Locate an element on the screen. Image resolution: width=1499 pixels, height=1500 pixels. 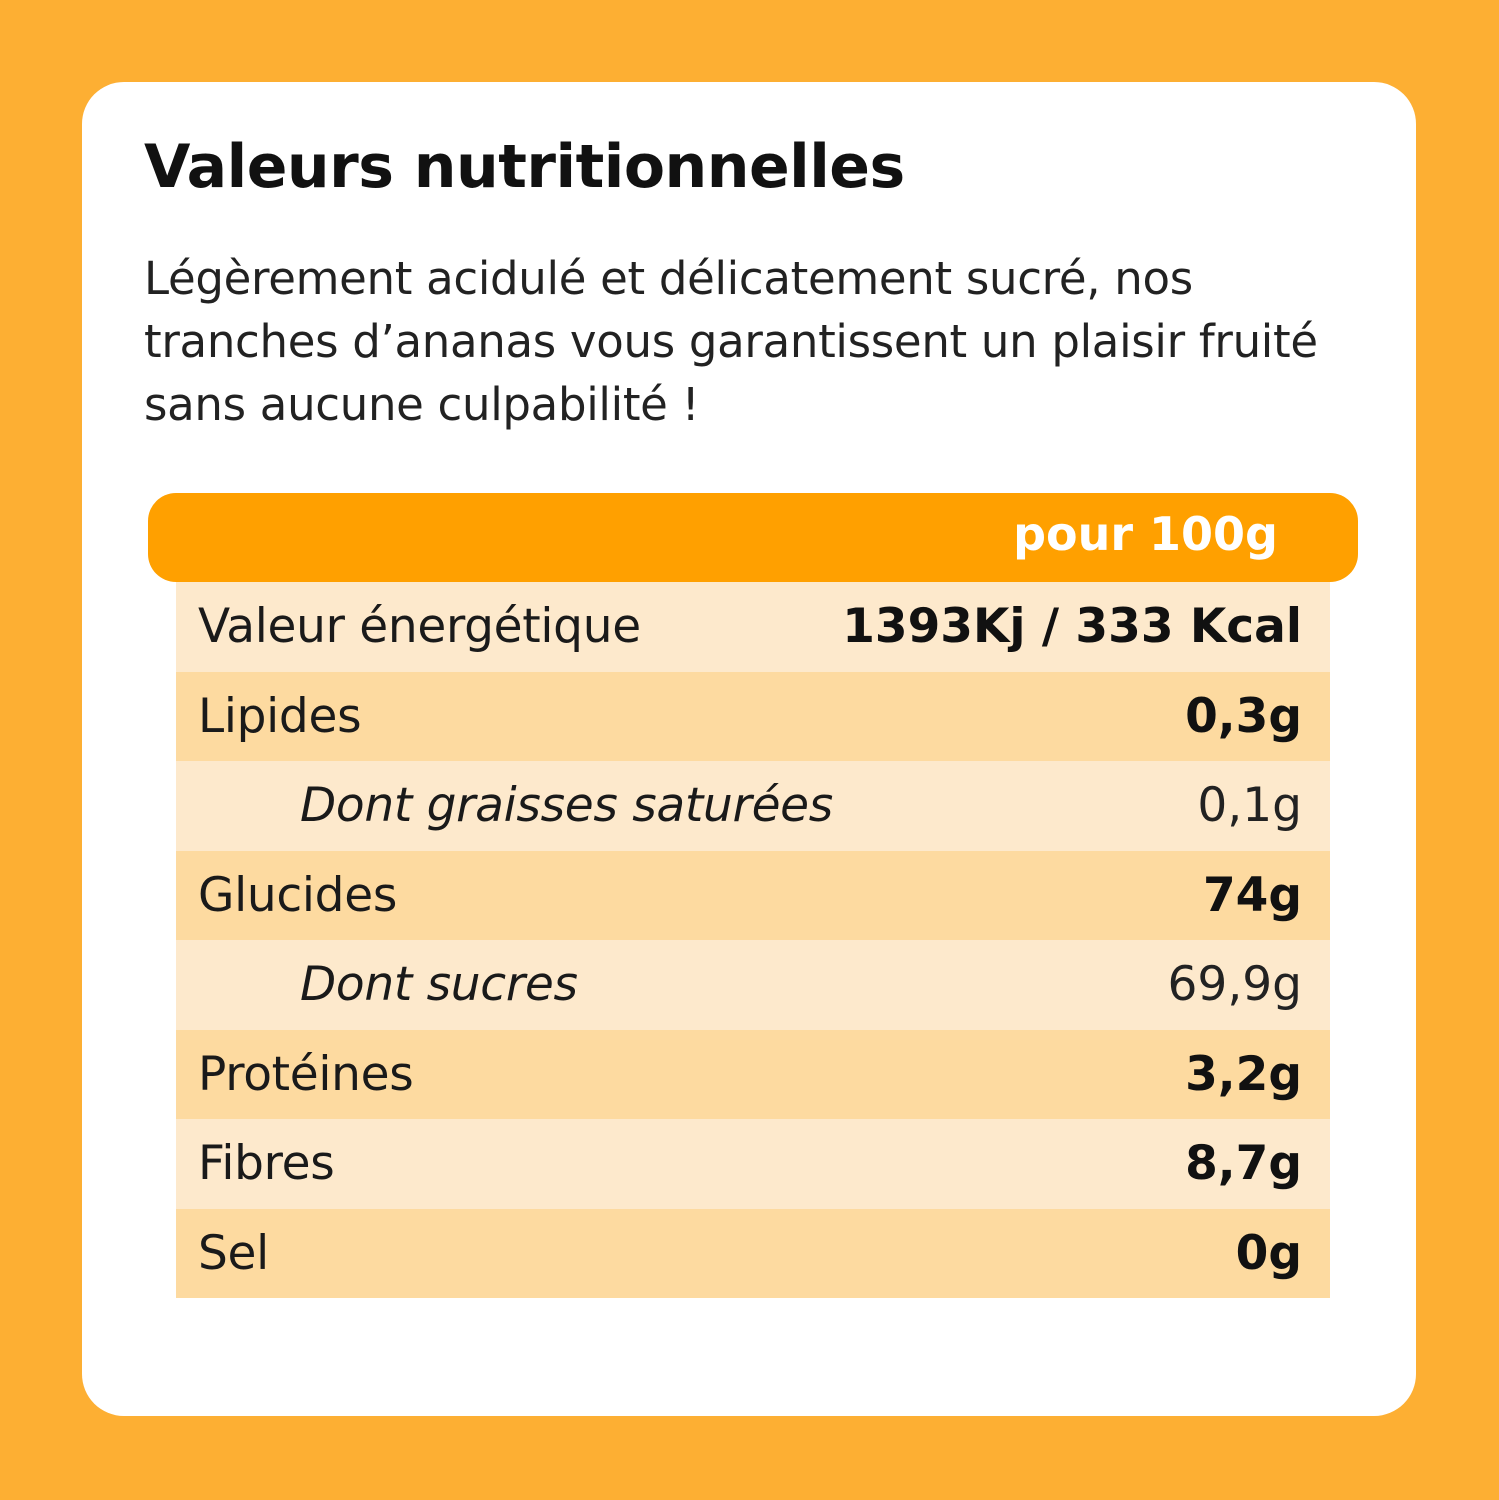
row-value: 0,3g is located at coordinates (1243, 716).